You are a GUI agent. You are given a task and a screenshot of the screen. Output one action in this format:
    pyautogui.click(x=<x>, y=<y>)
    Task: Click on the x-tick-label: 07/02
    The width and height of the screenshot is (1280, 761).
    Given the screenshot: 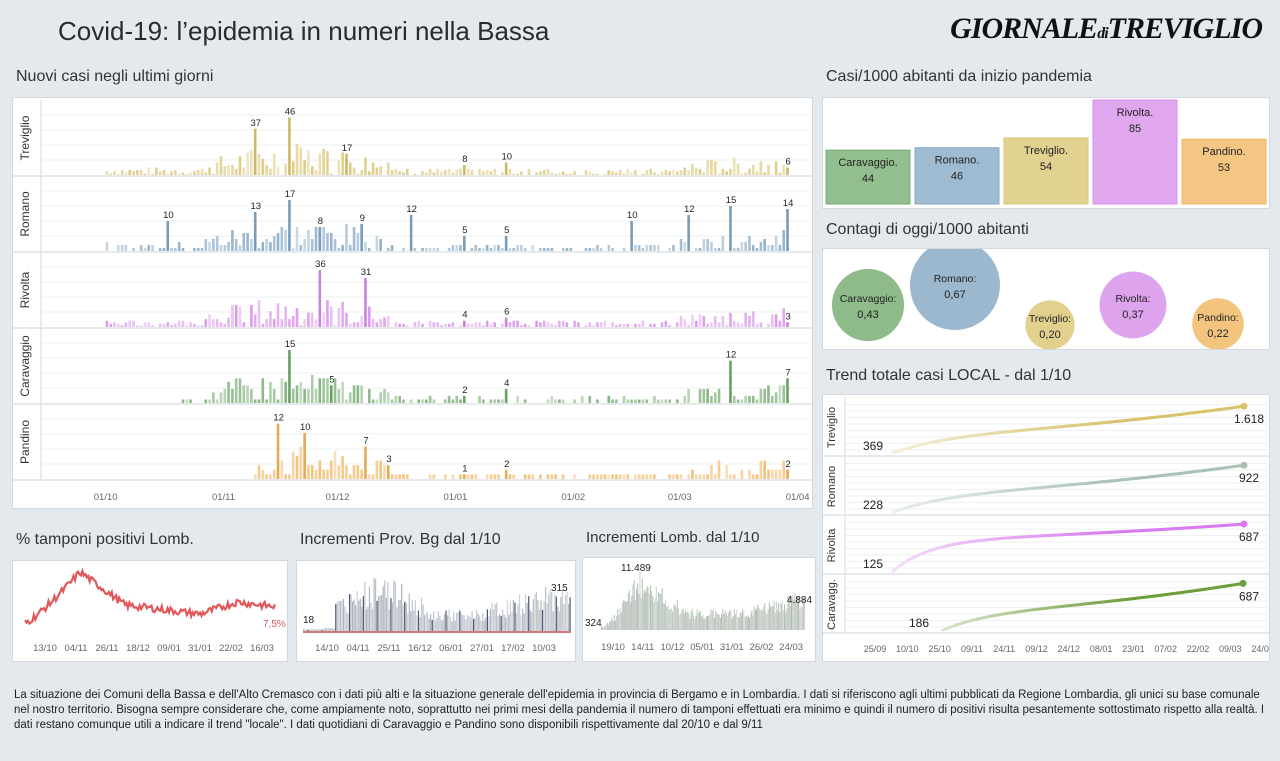 What is the action you would take?
    pyautogui.click(x=1165, y=649)
    